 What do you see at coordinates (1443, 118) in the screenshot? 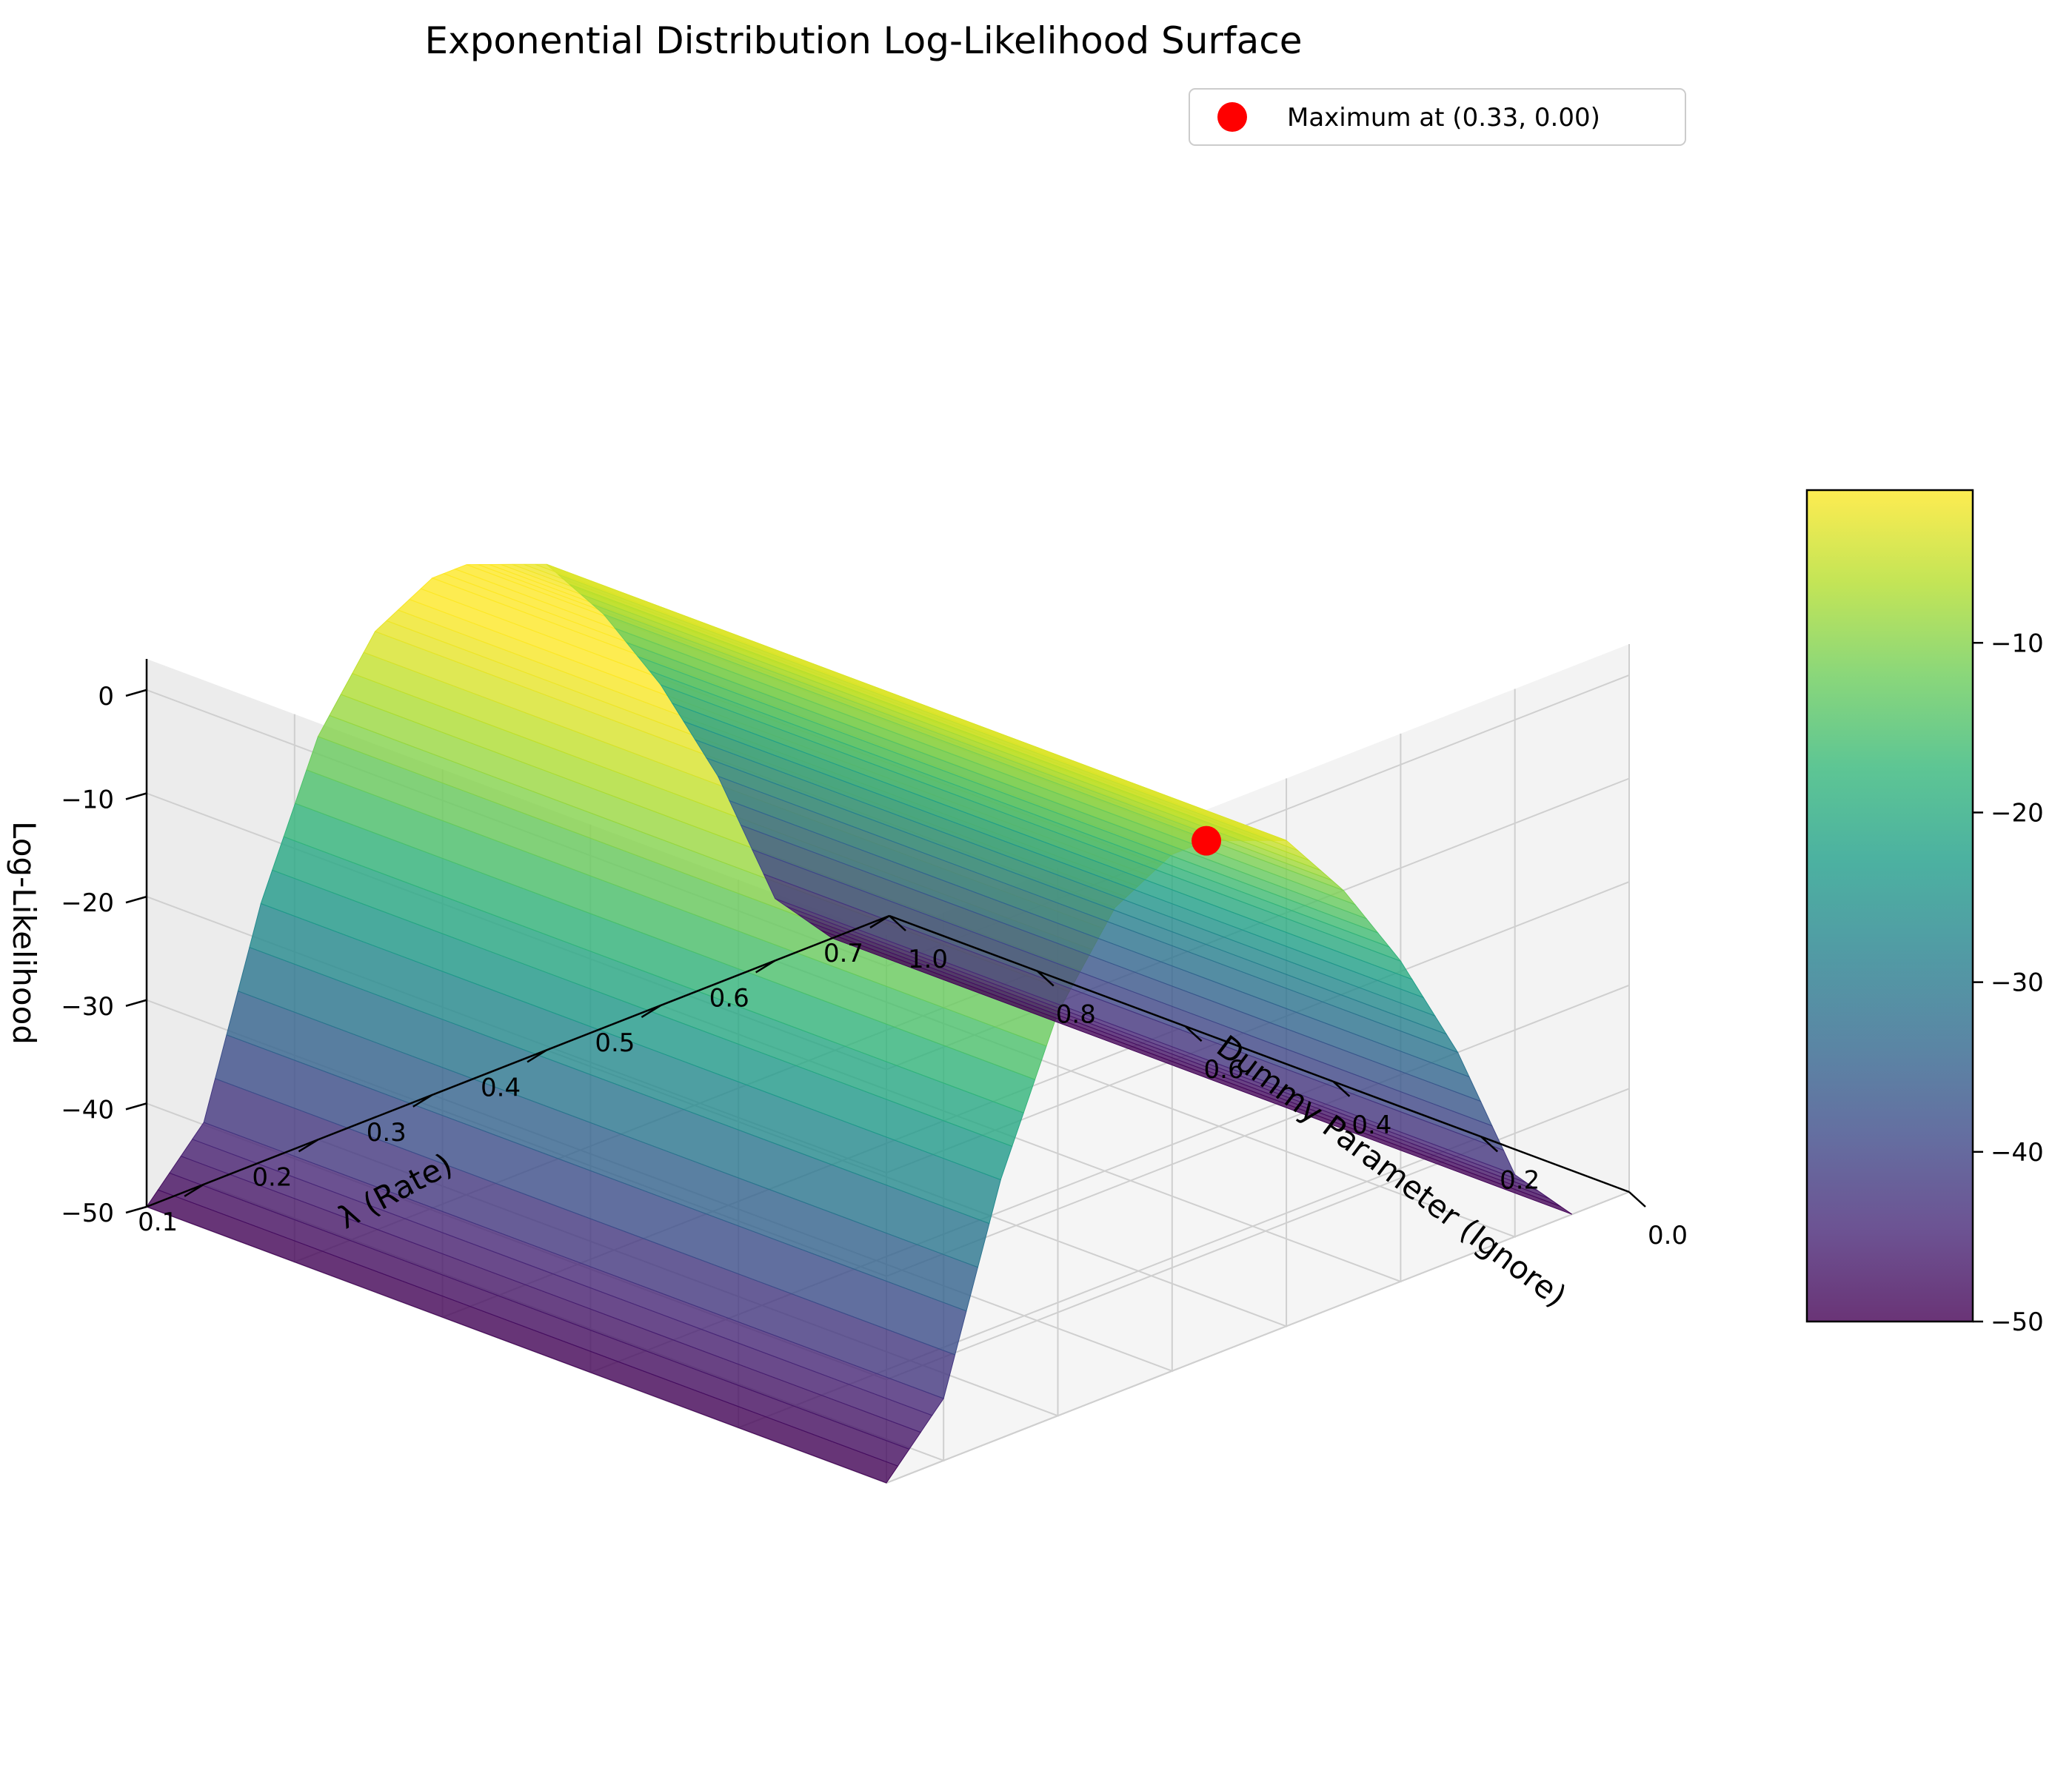
I see `legend-label: Maximum at (0.33, 0.00)` at bounding box center [1443, 118].